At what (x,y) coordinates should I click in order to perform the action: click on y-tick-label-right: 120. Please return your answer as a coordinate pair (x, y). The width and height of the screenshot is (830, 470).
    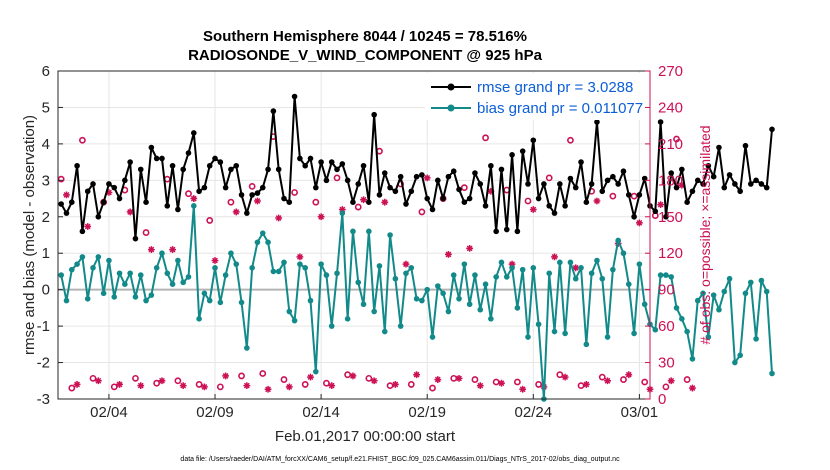
    Looking at the image, I should click on (670, 253).